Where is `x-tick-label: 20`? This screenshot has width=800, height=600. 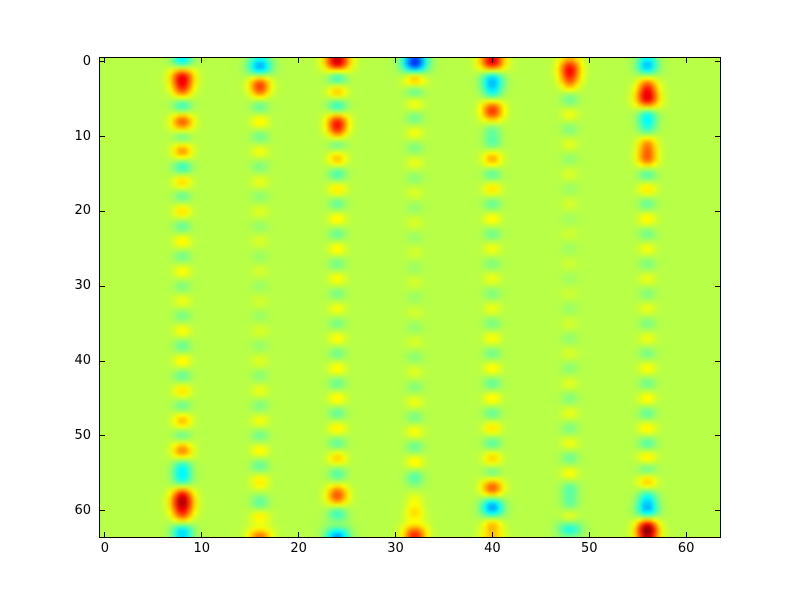 x-tick-label: 20 is located at coordinates (298, 548).